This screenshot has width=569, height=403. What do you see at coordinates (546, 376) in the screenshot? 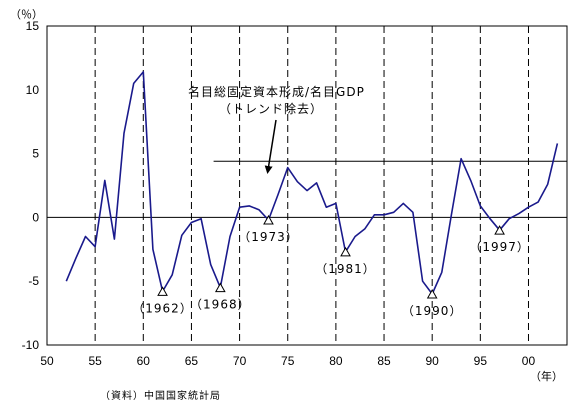
I see `x-axis-unit: （年）` at bounding box center [546, 376].